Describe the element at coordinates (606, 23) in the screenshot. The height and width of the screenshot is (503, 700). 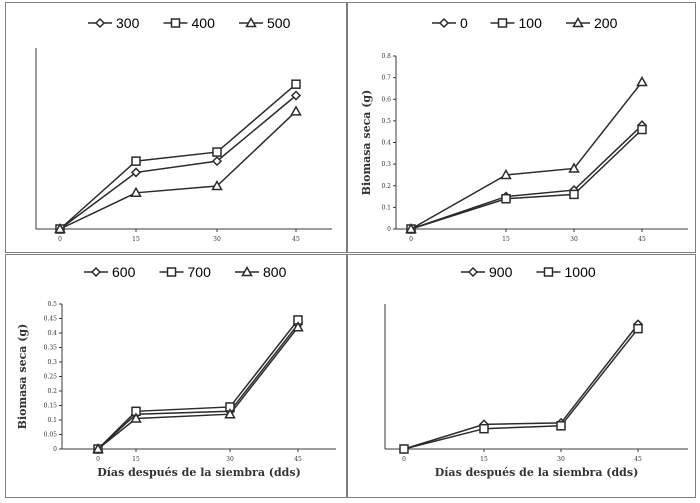
I see `legend-label-200: 200` at that location.